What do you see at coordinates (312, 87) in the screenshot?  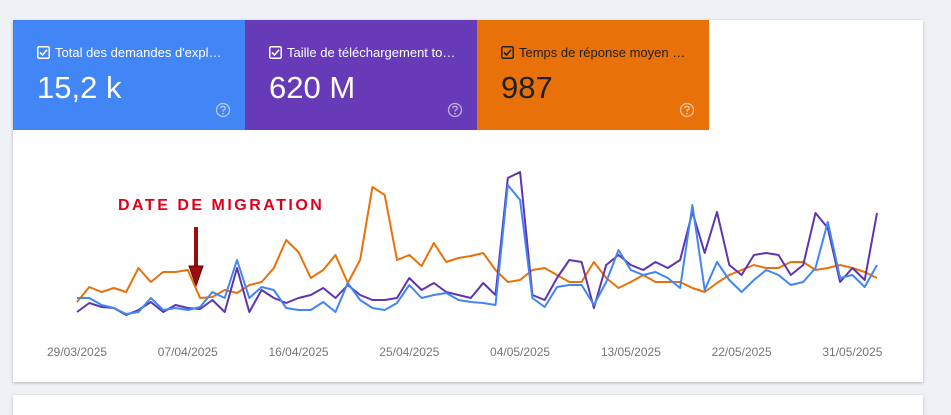 I see `metric-value: 620 M` at bounding box center [312, 87].